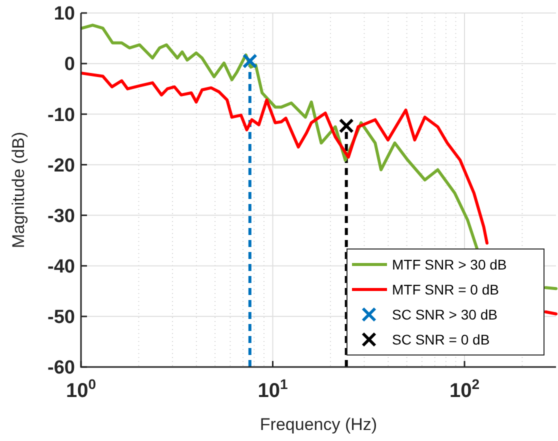  I want to click on x-tick-label: 10$^{0}$, so click(81, 389).